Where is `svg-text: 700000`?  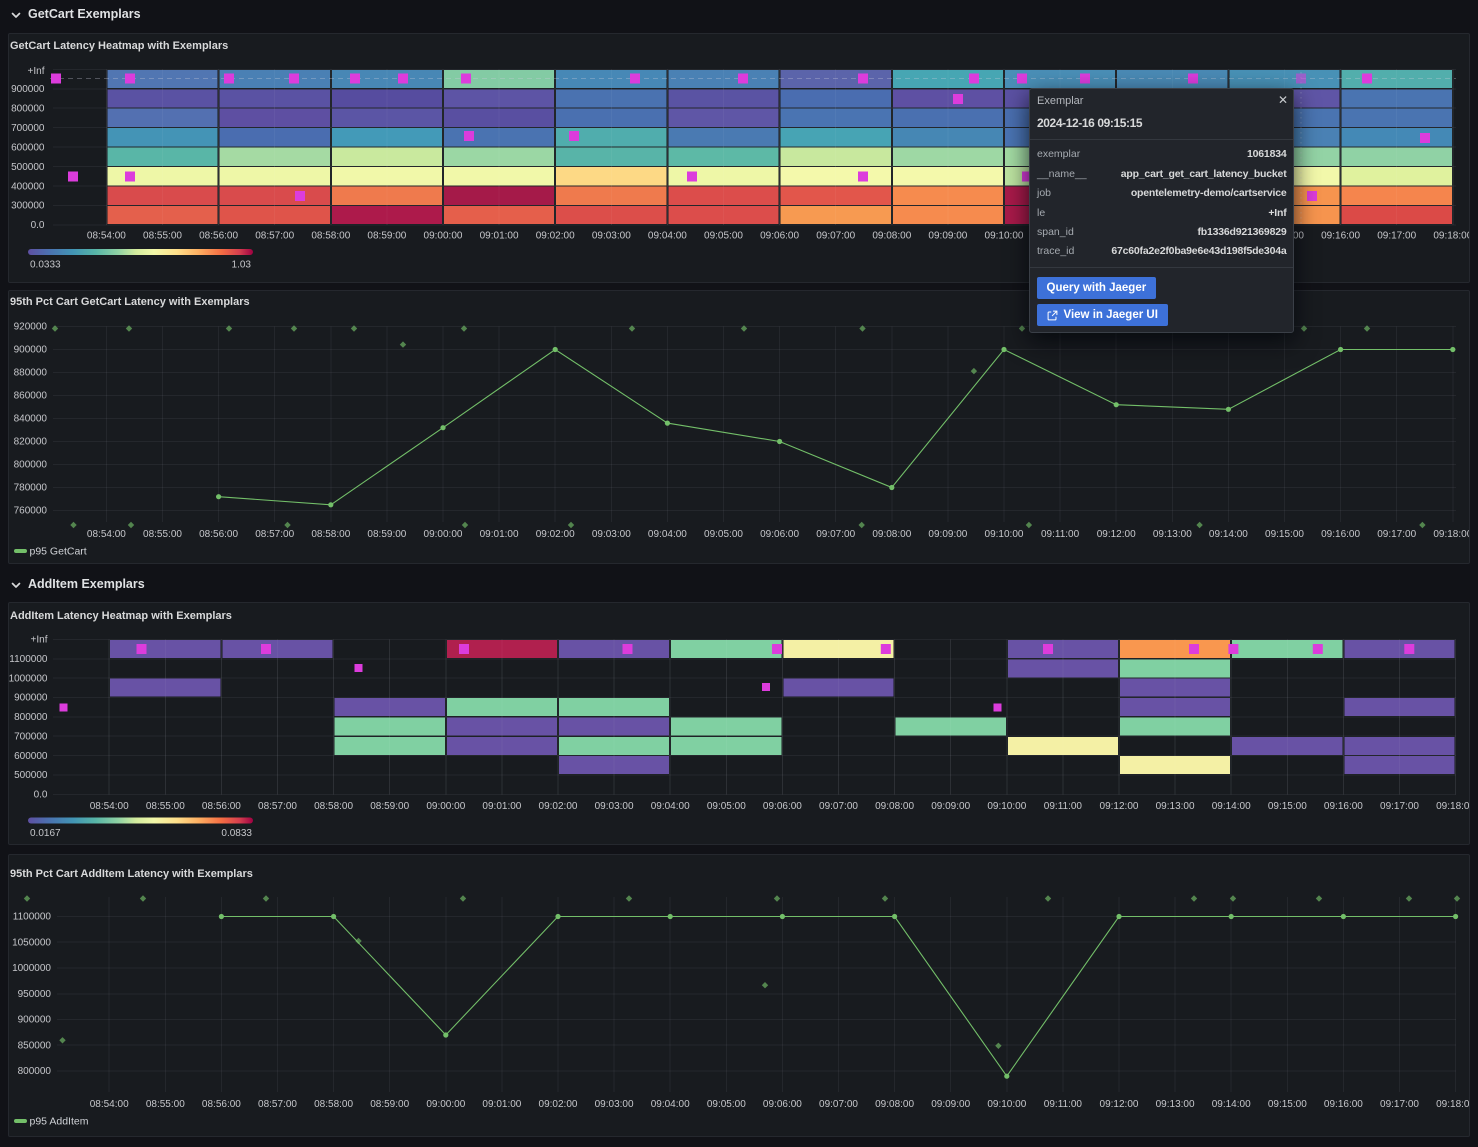
svg-text: 700000 is located at coordinates (28, 128).